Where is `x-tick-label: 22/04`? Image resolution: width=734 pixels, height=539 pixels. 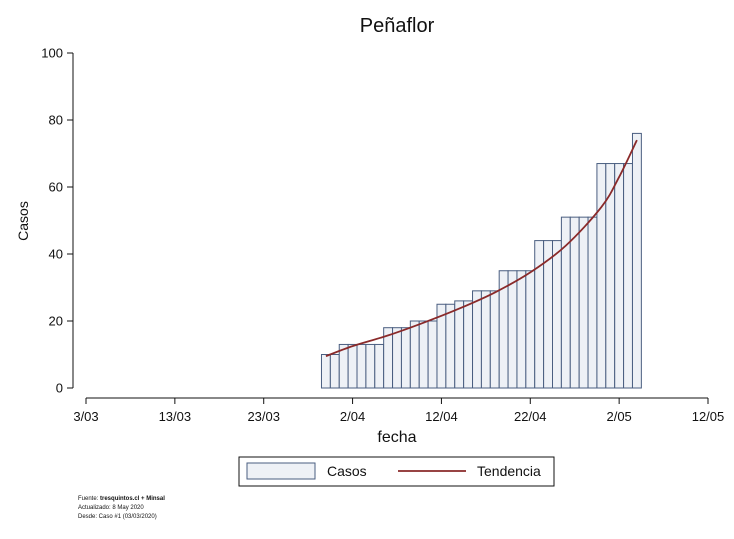 x-tick-label: 22/04 is located at coordinates (530, 416).